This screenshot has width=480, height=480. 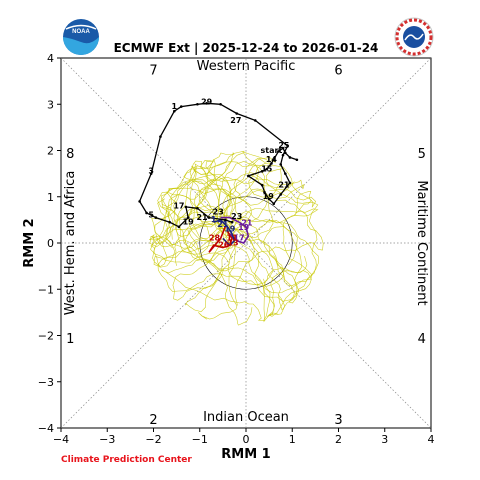 I want to click on day-label: 29, so click(x=207, y=101).